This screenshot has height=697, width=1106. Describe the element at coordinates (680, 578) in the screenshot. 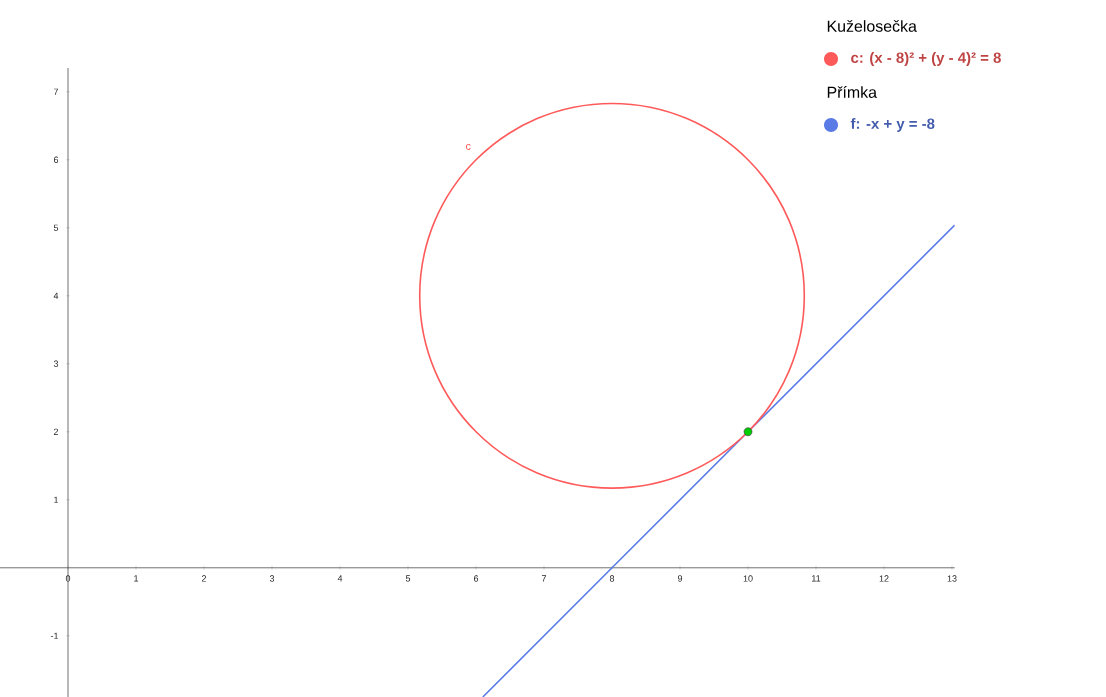

I see `x-tick-label: 9` at that location.